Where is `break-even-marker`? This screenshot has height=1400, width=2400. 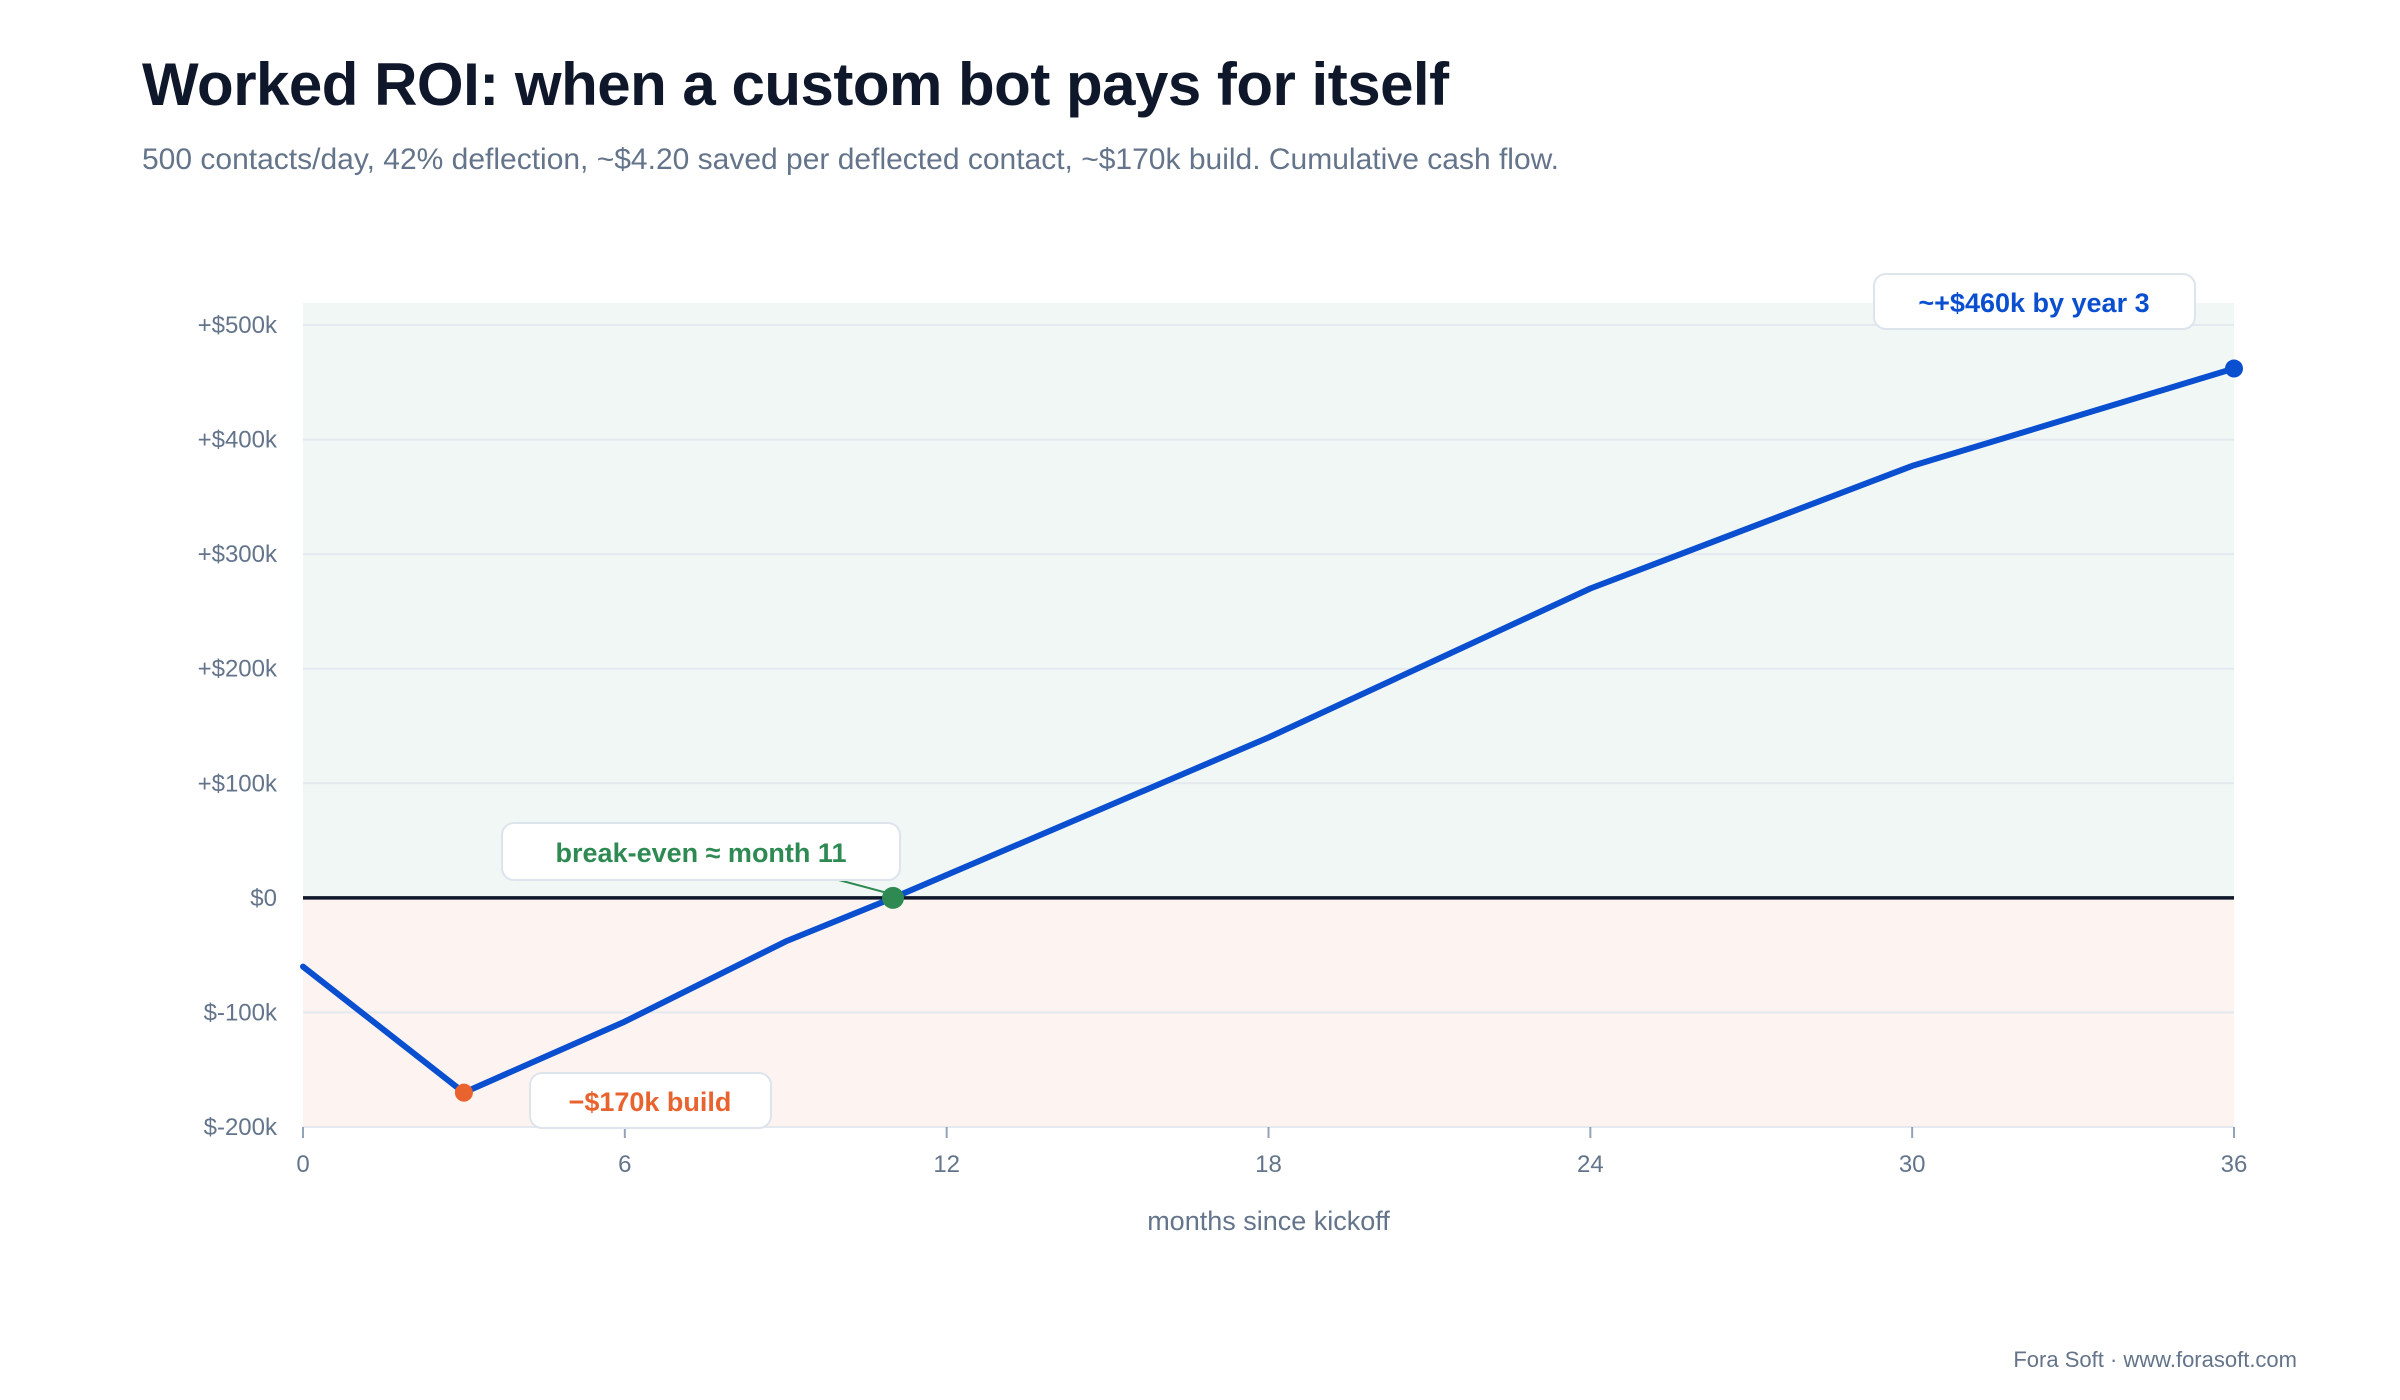
break-even-marker is located at coordinates (893, 897).